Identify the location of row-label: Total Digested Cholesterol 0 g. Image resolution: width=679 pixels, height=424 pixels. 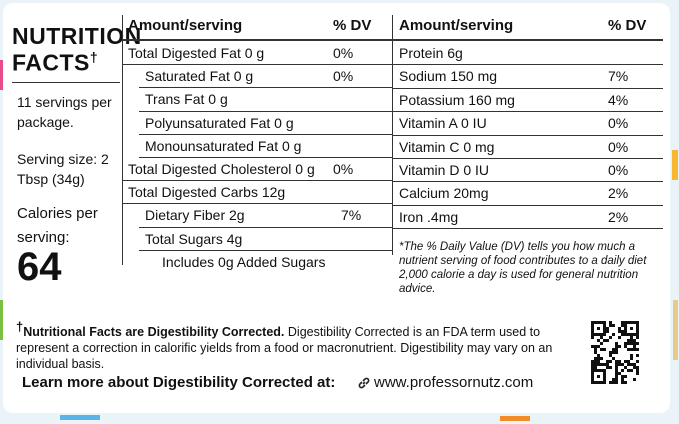
(221, 169).